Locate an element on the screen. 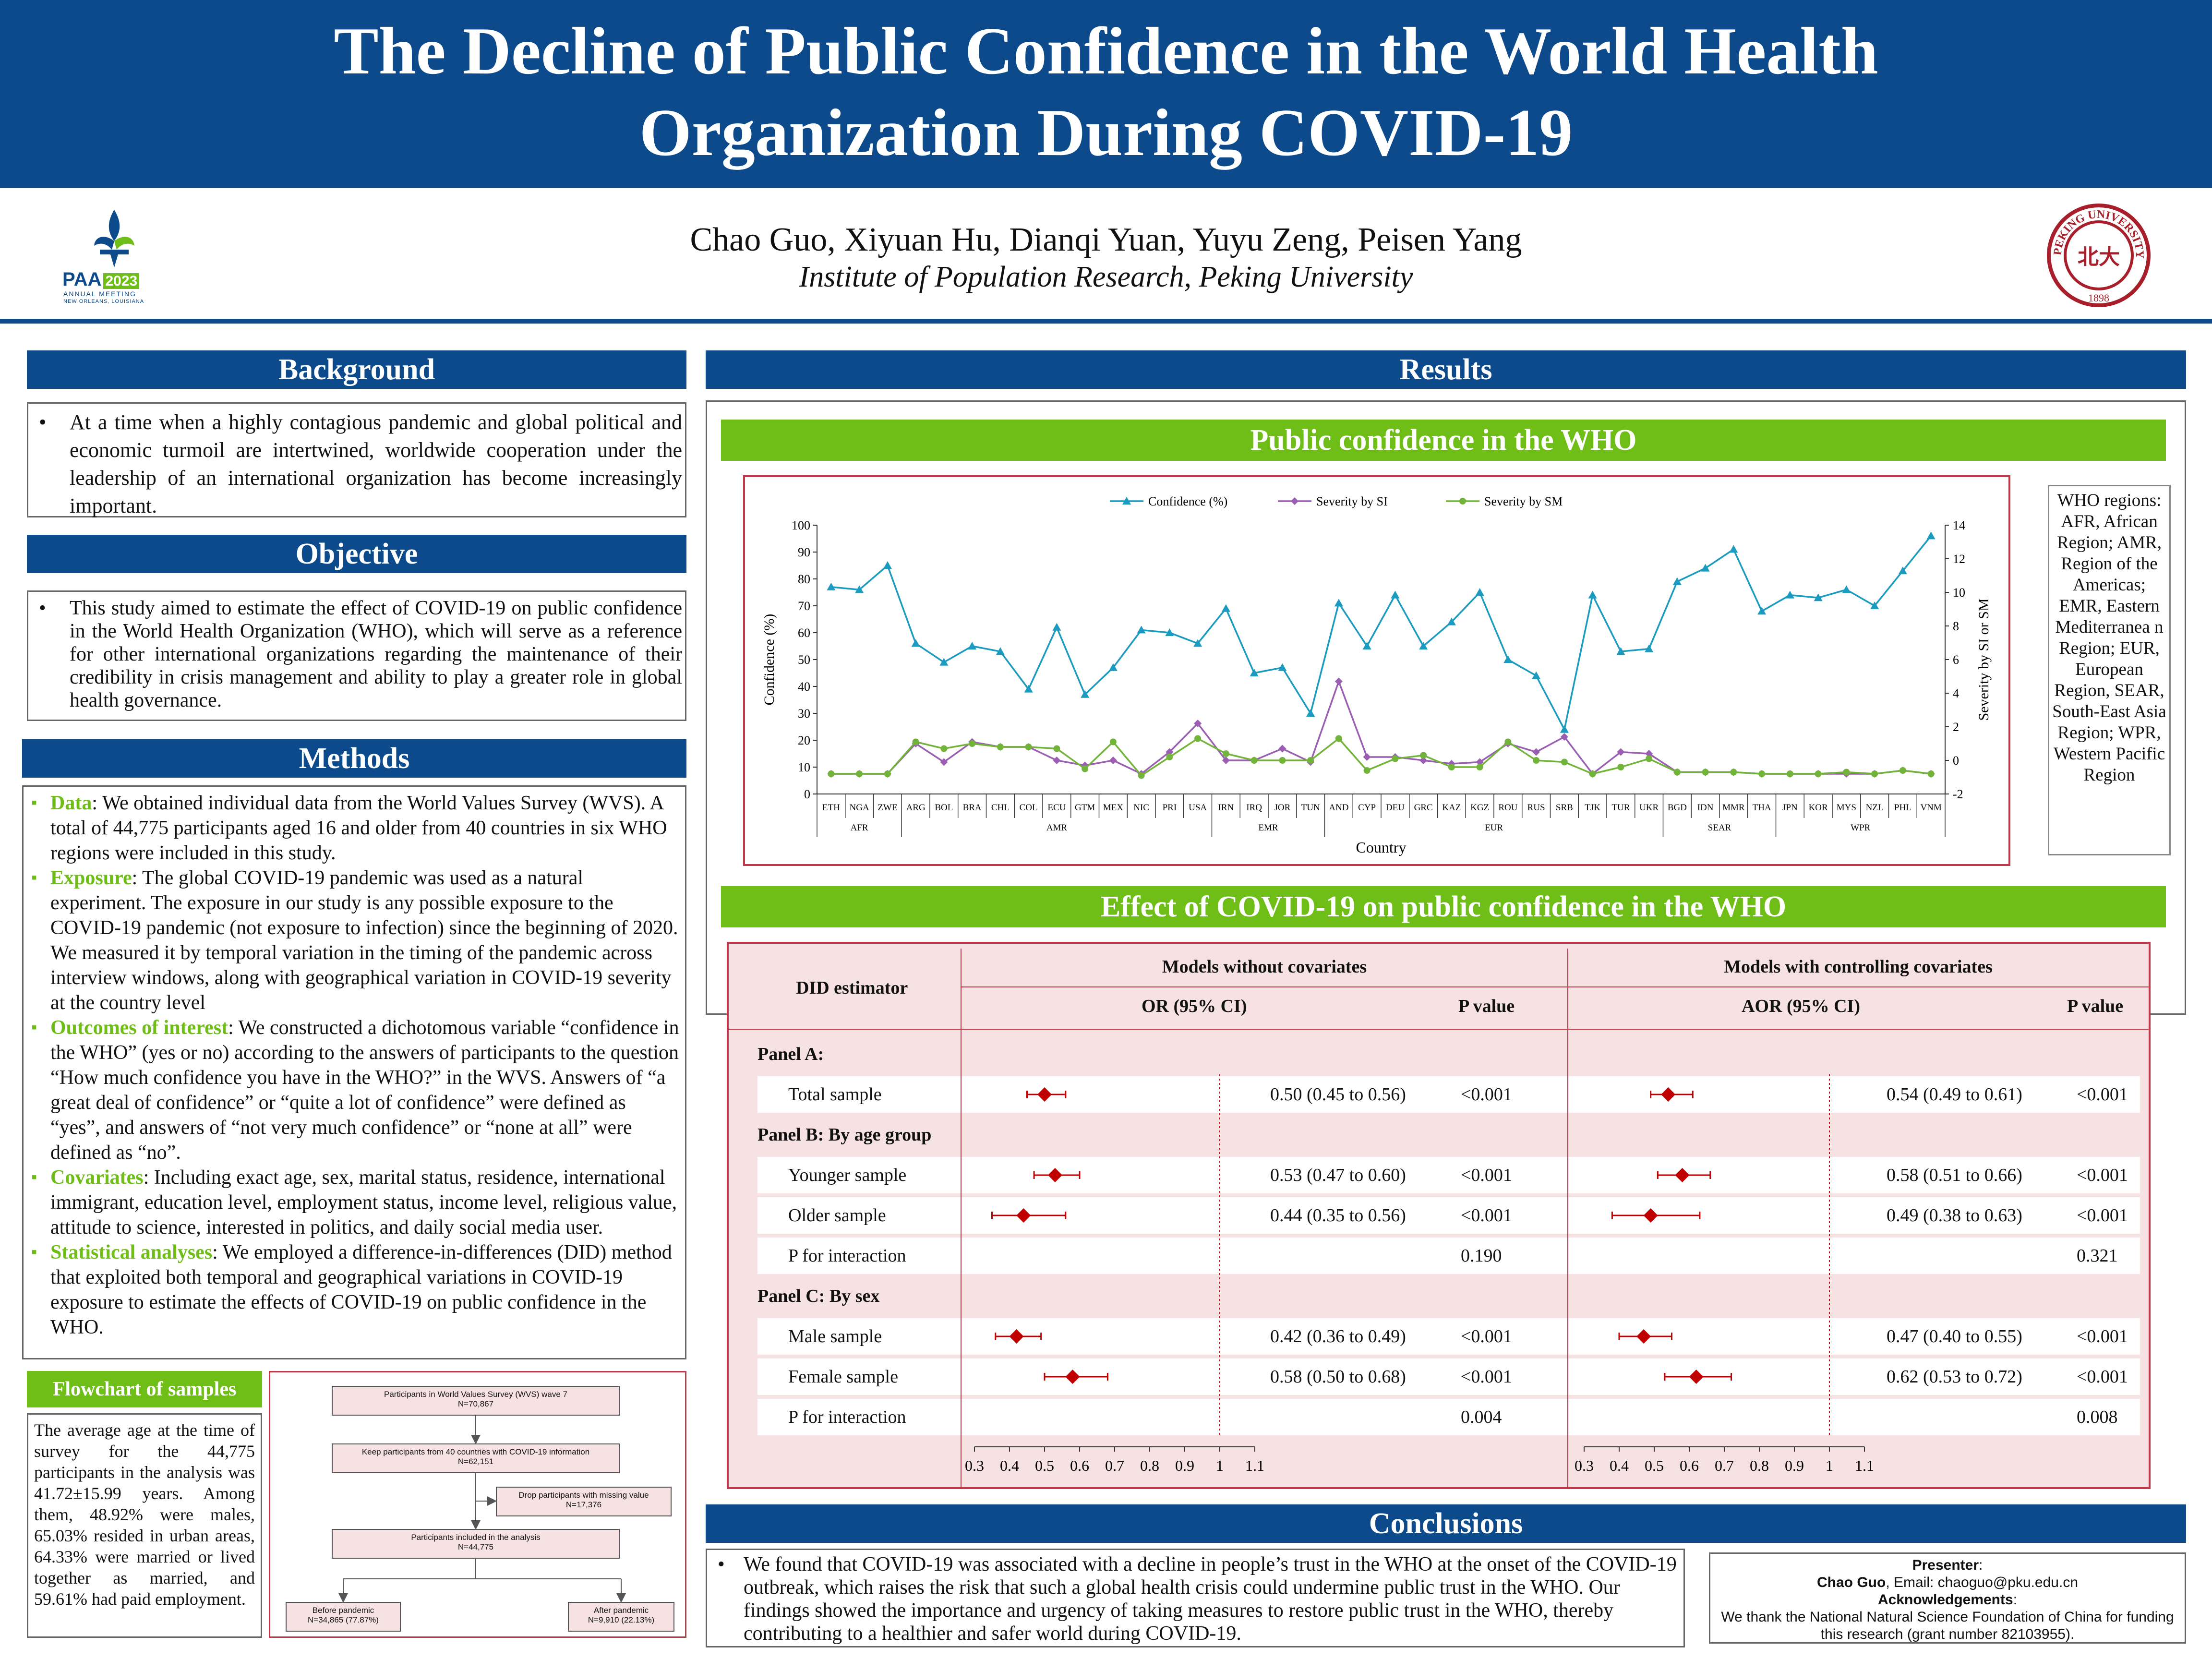 Image resolution: width=2212 pixels, height=1659 pixels. svg-text: 北大 is located at coordinates (2099, 257).